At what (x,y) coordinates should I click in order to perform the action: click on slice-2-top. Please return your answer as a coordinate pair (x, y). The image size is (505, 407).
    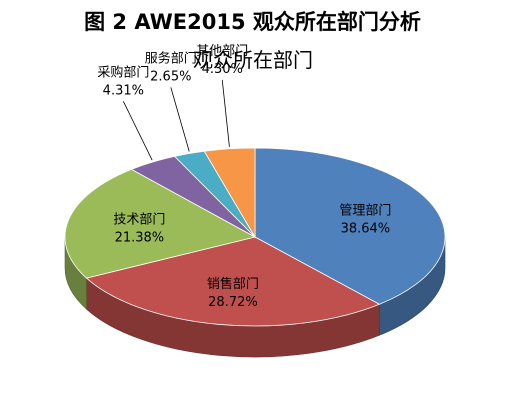
    Looking at the image, I should click on (233, 281).